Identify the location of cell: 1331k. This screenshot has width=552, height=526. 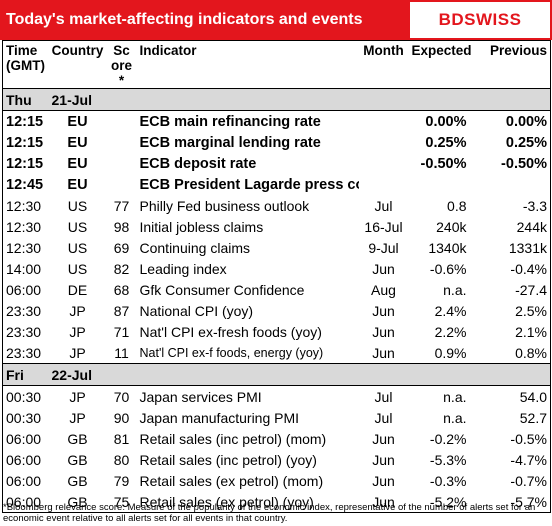
(527, 247).